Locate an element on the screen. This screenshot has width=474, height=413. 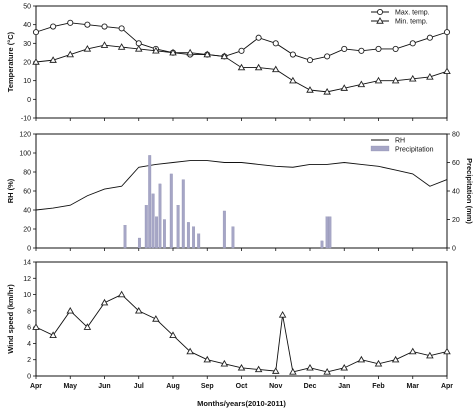
series-line is located at coordinates (241, 41).